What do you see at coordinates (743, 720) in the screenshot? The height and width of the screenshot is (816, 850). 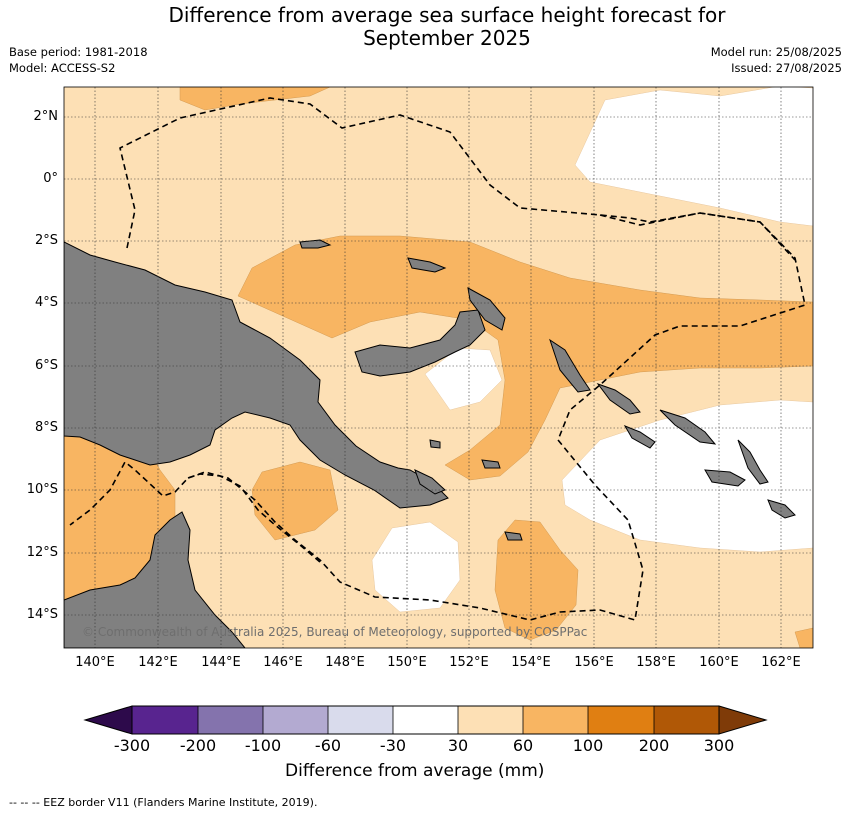 I see `colorbar-over-arrow` at bounding box center [743, 720].